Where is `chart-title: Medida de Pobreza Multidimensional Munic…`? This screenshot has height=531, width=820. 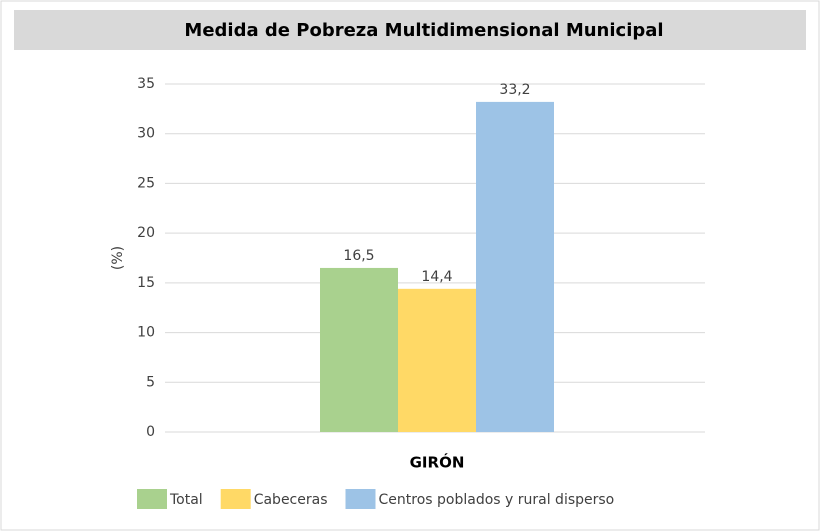
chart-title: Medida de Pobreza Multidimensional Munic… is located at coordinates (423, 30).